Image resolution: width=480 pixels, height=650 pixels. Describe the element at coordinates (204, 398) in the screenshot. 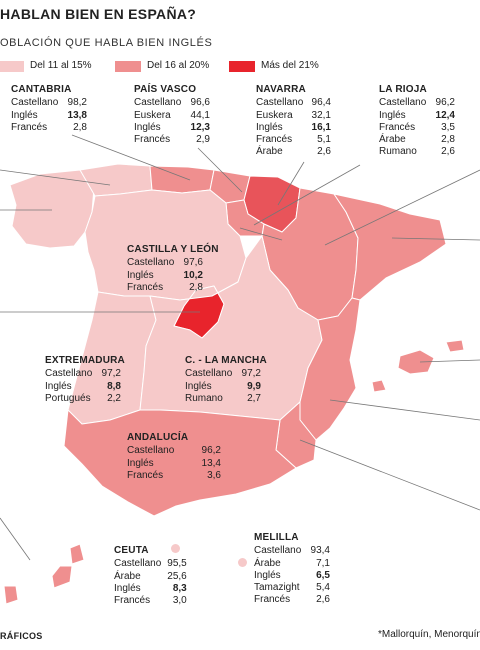

I see `stat-lang: Rumano` at that location.